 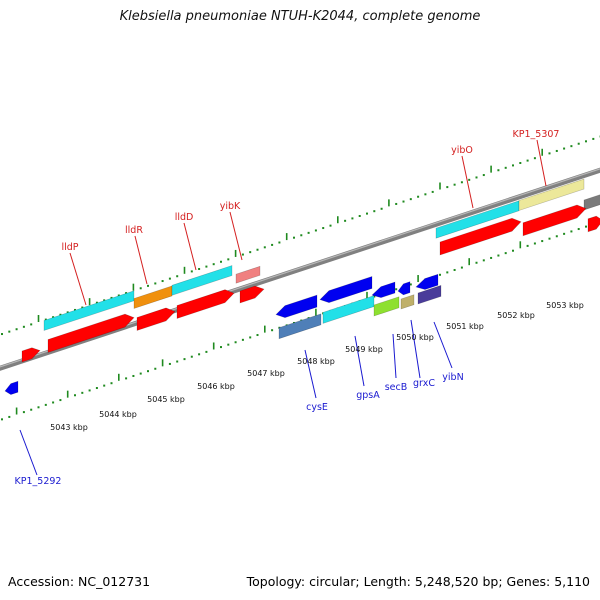 What do you see at coordinates (565, 305) in the screenshot?
I see `scale-label: 5053 kbp` at bounding box center [565, 305].